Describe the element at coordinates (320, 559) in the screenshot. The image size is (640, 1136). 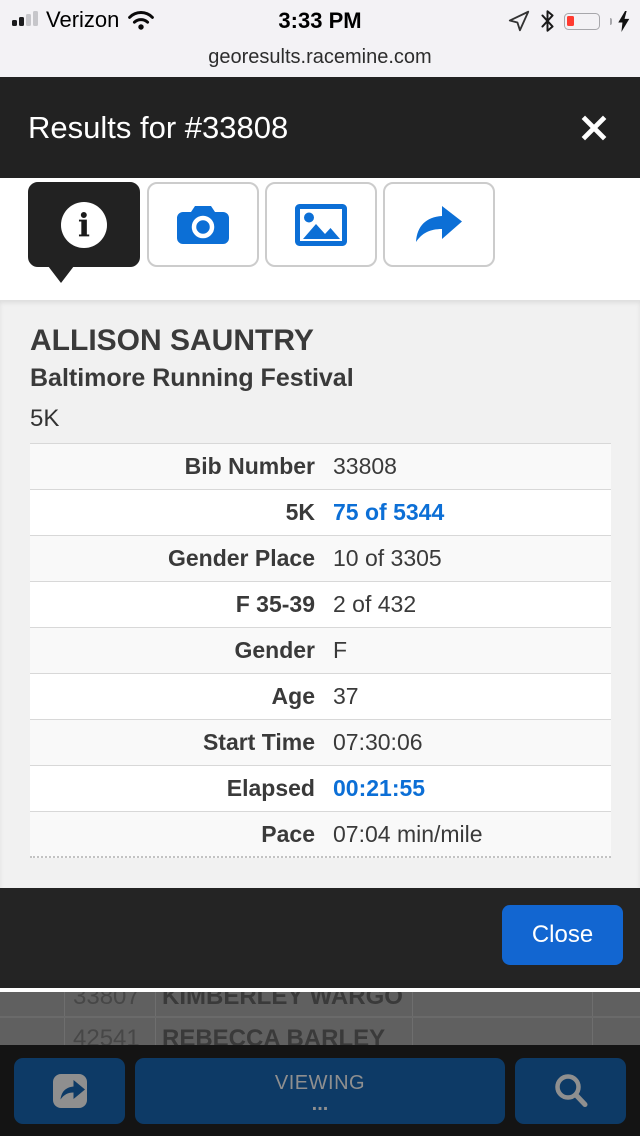
I see `table-row: Gender Place 10 of 3305` at that location.